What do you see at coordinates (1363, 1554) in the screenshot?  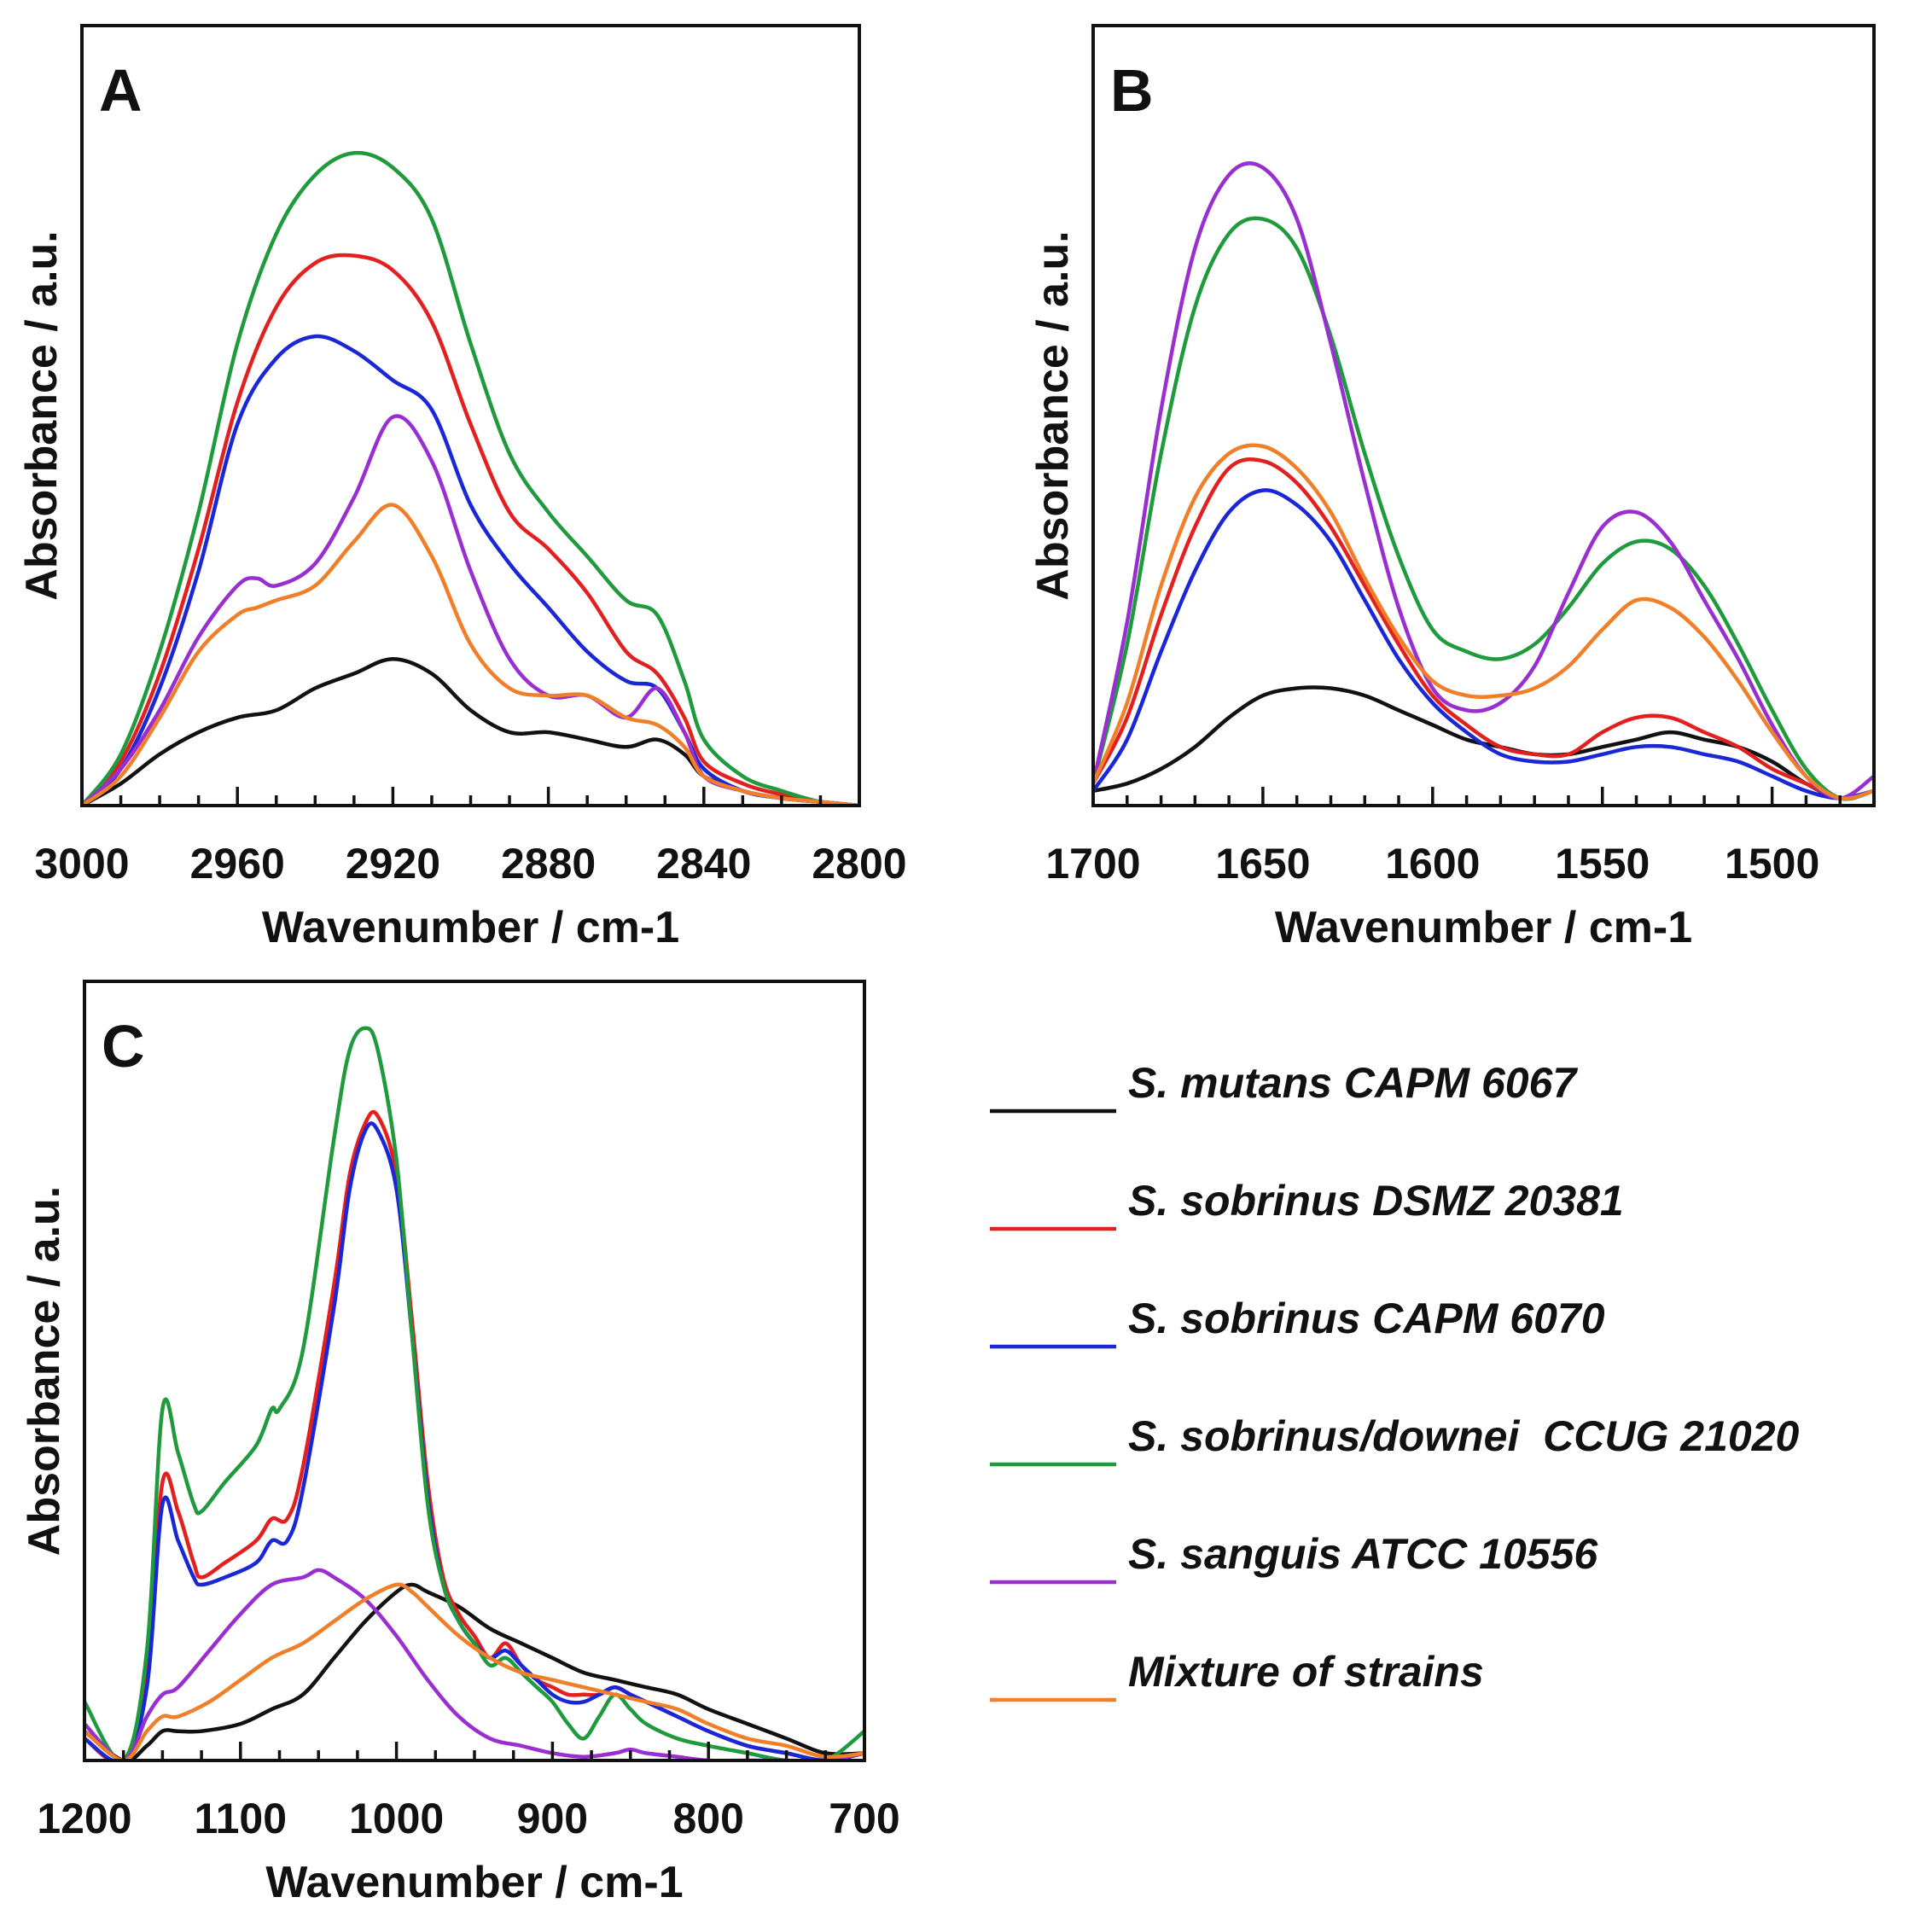 I see `legend-label-s-sanguis-atcc-10556: S. sanguis ATCC 10556` at bounding box center [1363, 1554].